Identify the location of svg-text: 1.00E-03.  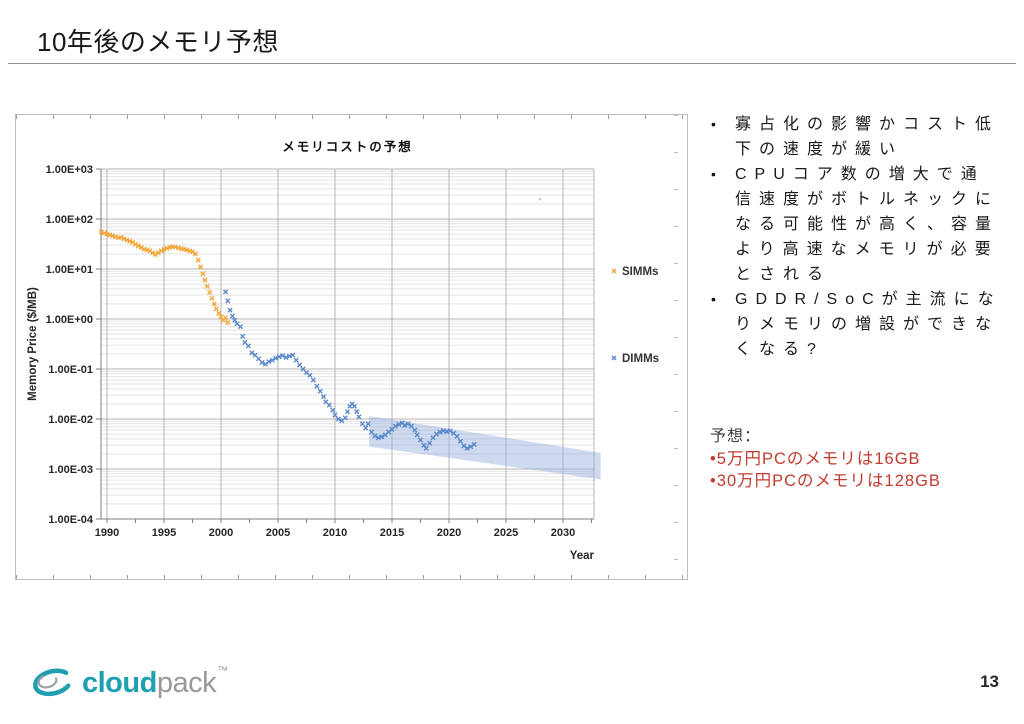
(70, 470).